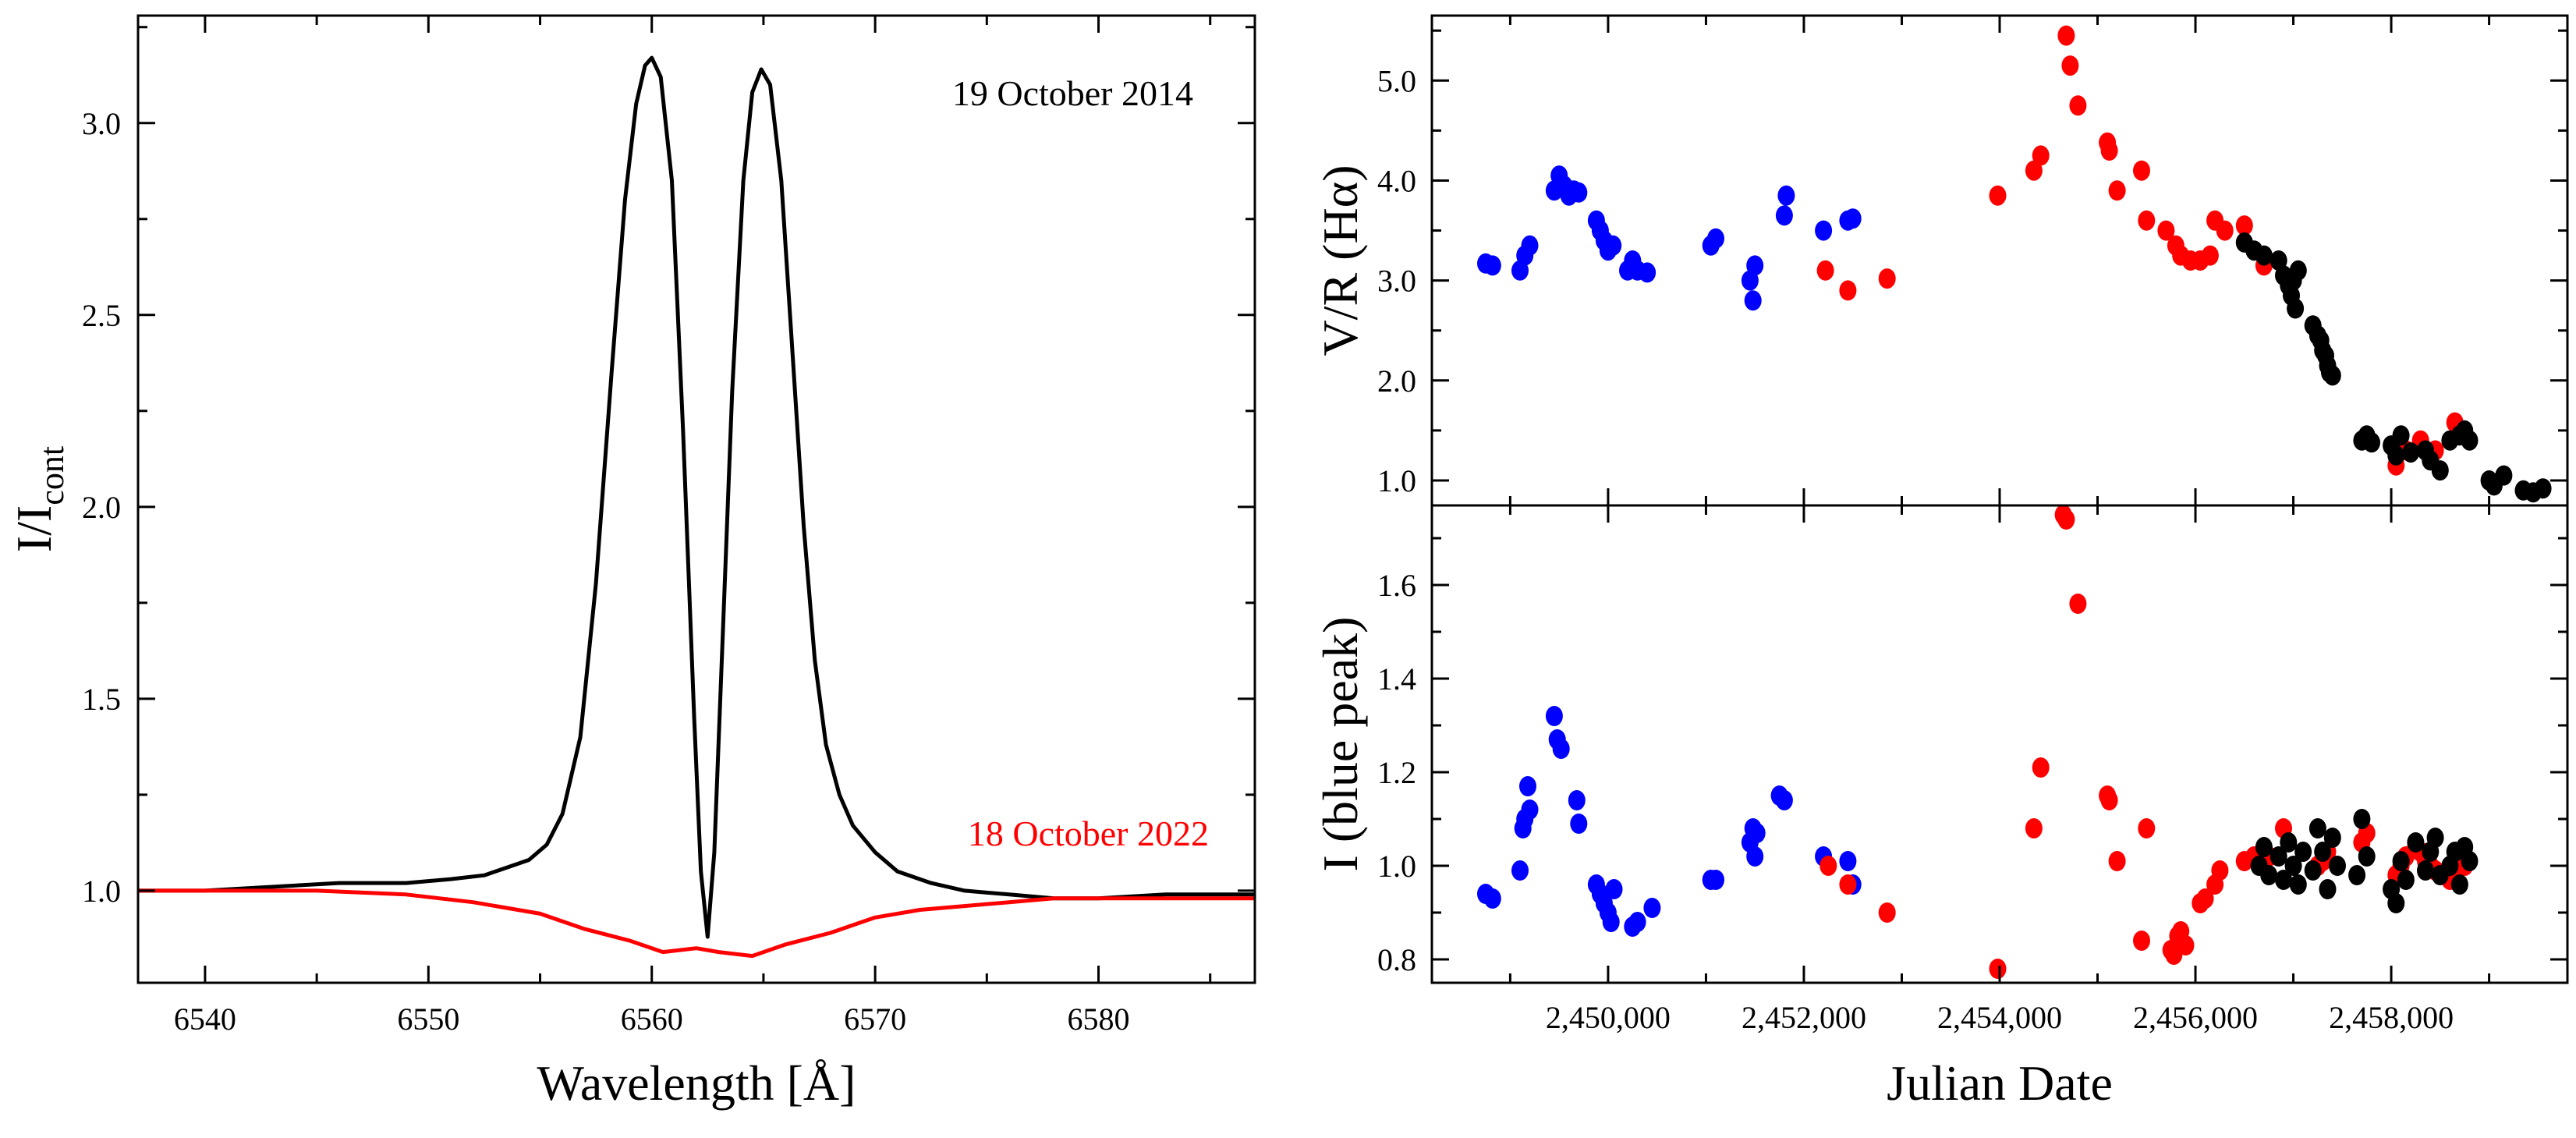 The image size is (2576, 1138). Describe the element at coordinates (102, 315) in the screenshot. I see `spectrum-y-tick-label: 2.5` at that location.